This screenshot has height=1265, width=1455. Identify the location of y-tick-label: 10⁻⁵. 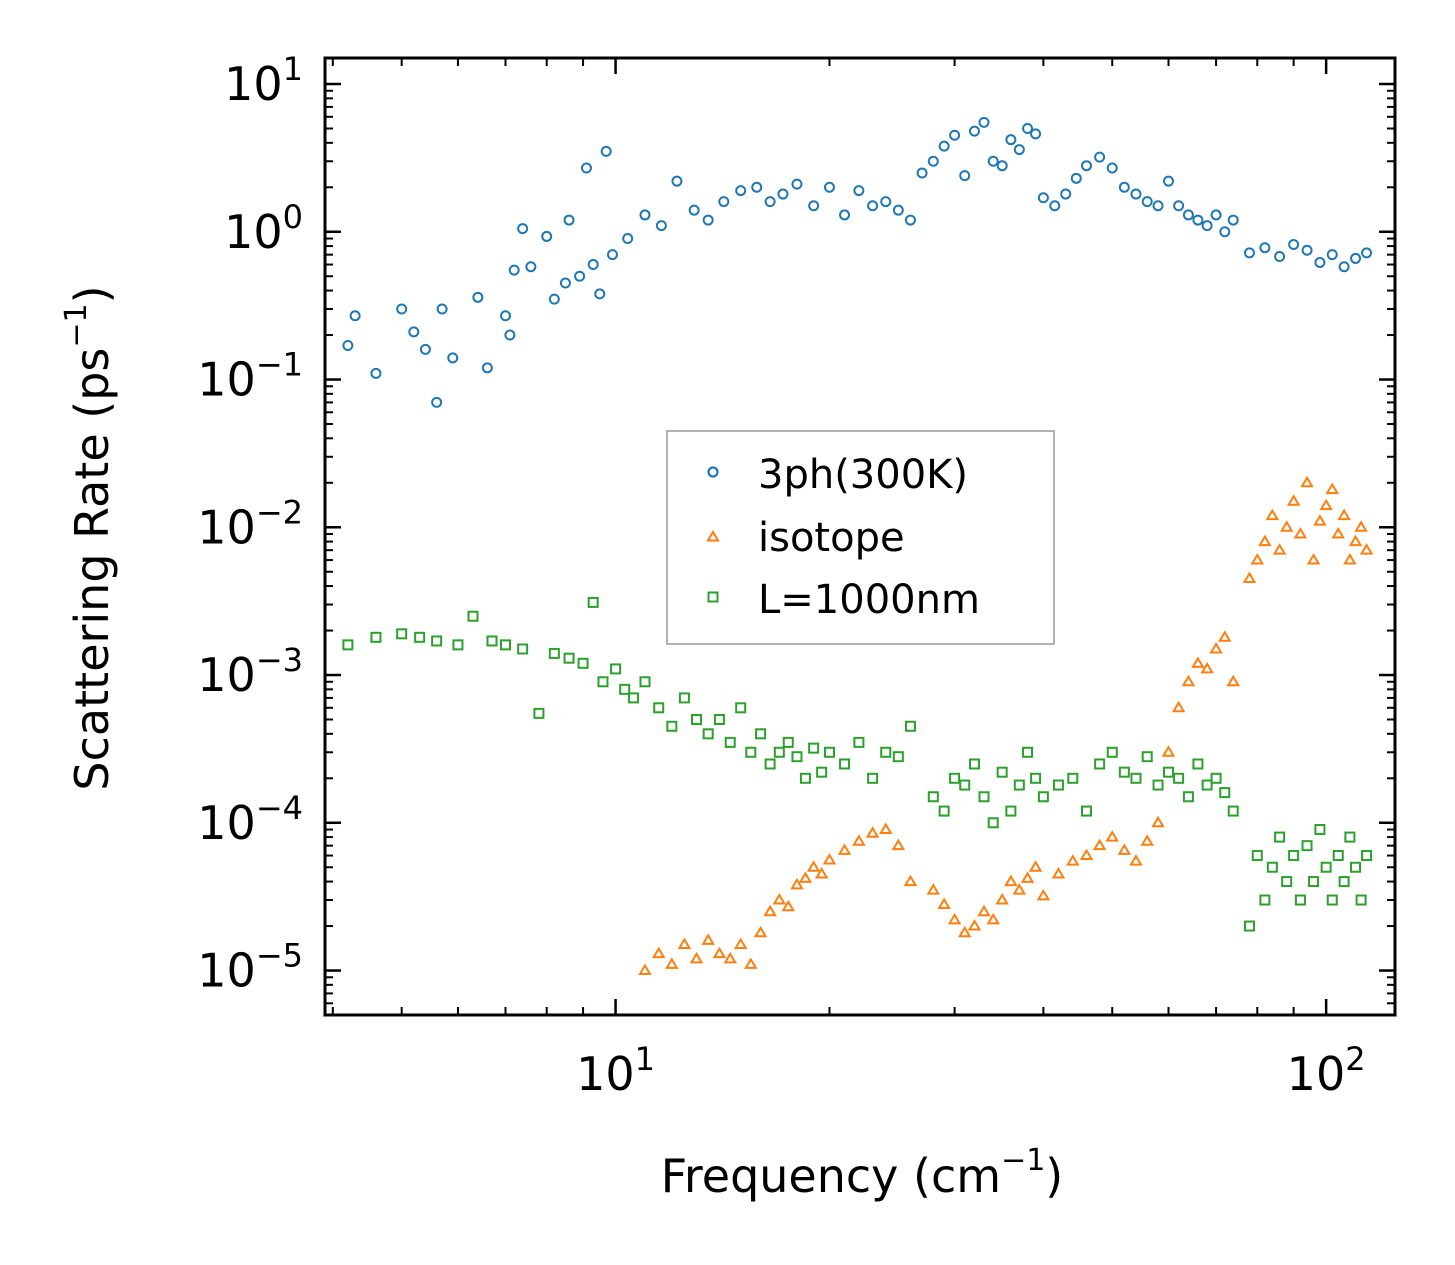
(250, 967).